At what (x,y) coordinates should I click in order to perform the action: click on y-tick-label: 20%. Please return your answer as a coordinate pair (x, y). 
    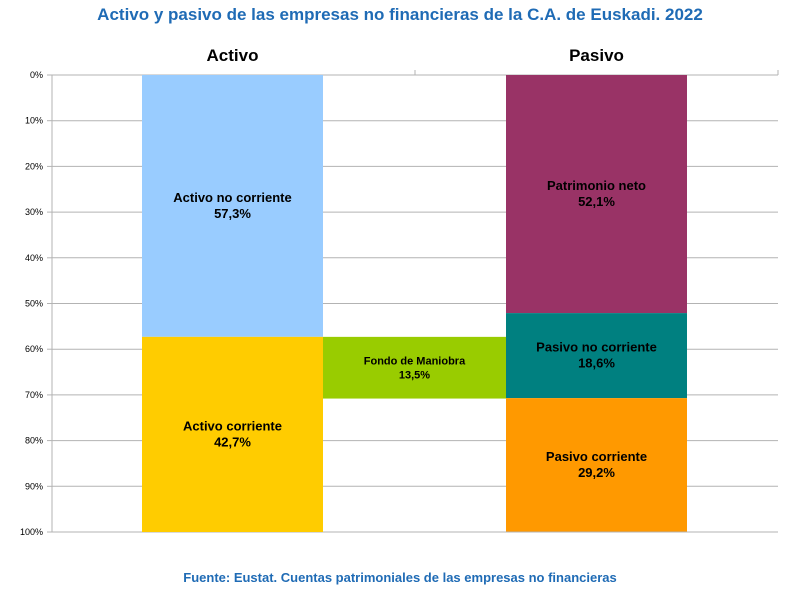
    Looking at the image, I should click on (34, 166).